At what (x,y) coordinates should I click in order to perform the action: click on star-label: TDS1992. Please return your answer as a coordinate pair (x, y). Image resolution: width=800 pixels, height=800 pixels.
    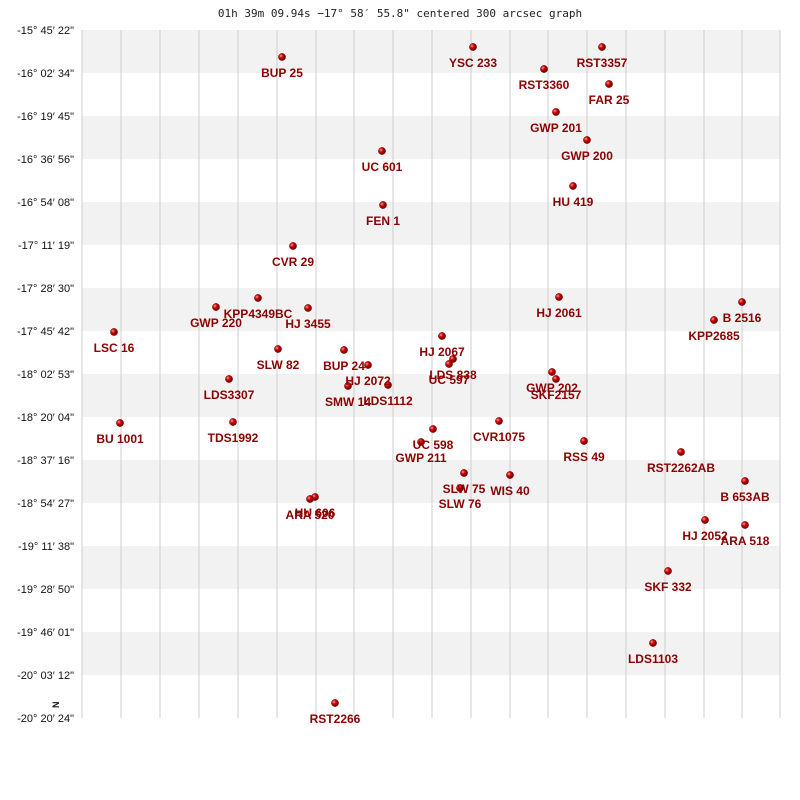
    Looking at the image, I should click on (233, 438).